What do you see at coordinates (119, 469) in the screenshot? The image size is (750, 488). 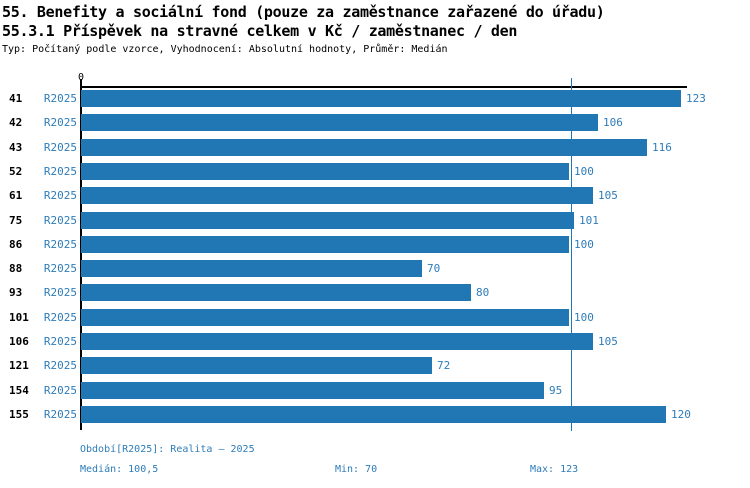 I see `footer-median-stat: Medián: 100,5` at bounding box center [119, 469].